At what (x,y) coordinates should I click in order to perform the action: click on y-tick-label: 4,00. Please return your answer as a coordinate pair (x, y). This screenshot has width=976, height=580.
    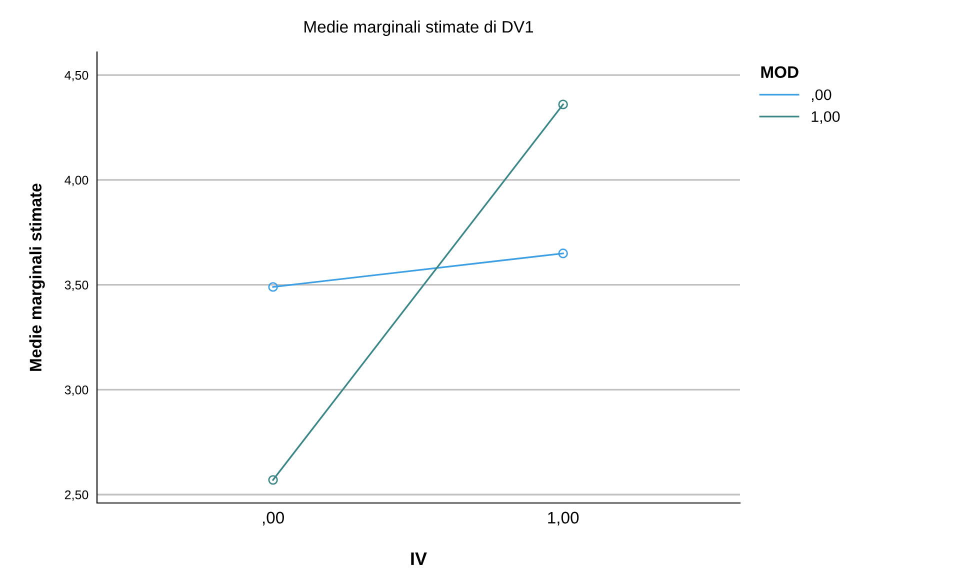
    Looking at the image, I should click on (76, 181).